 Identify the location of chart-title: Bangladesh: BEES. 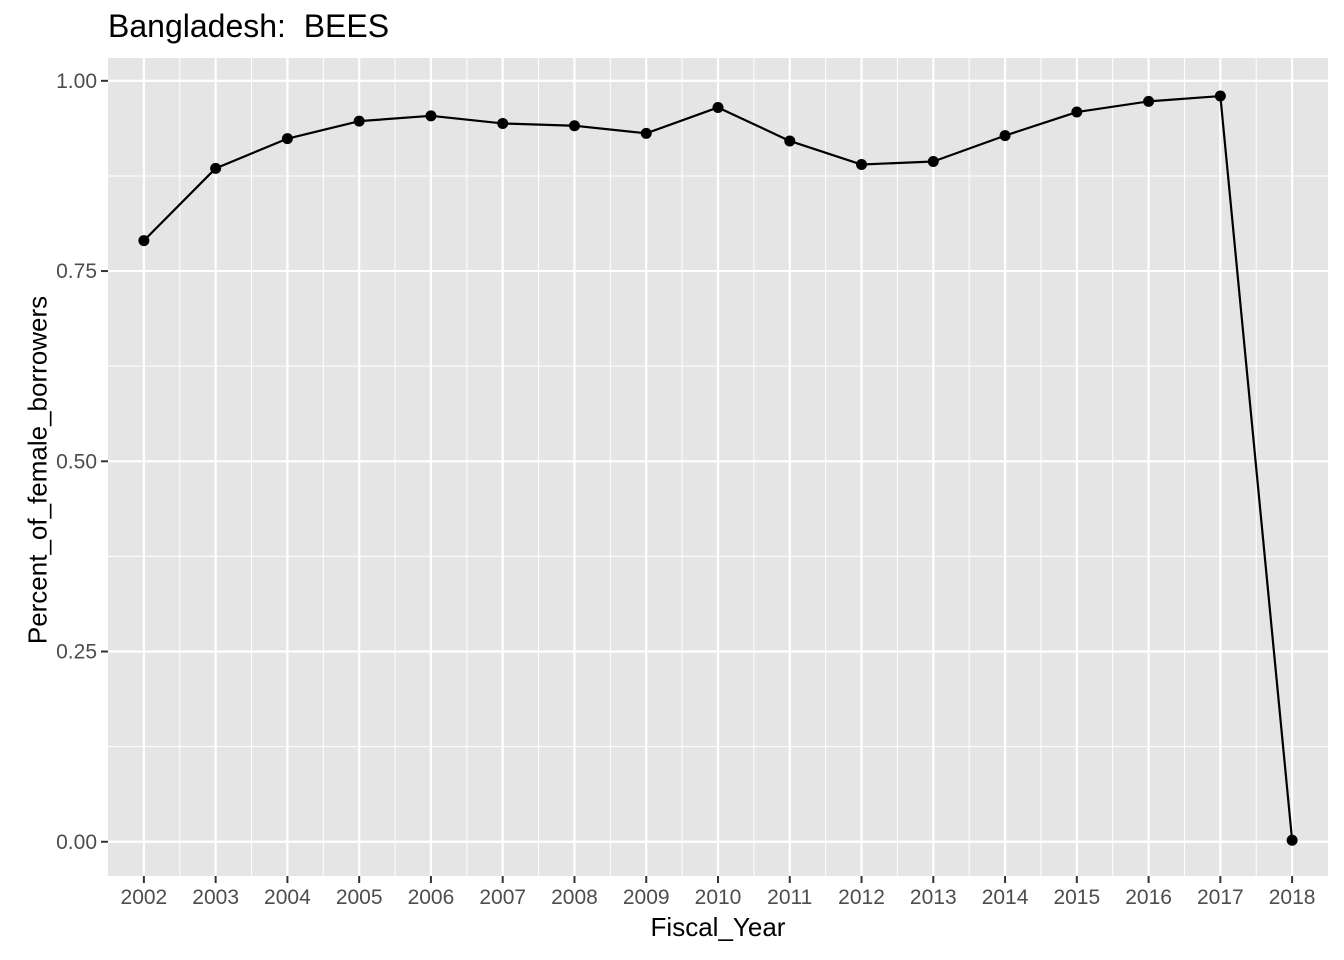
(249, 26).